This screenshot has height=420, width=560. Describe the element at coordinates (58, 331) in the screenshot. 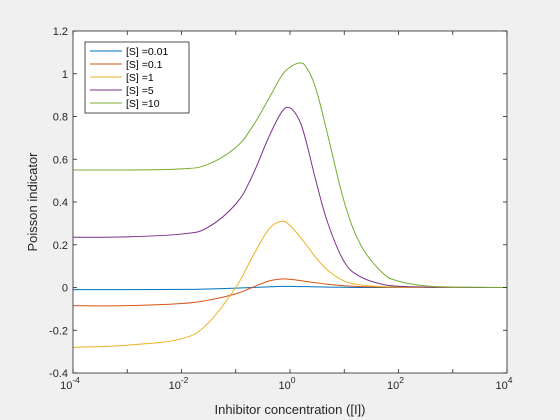

I see `y-tick-label: -0.2` at that location.